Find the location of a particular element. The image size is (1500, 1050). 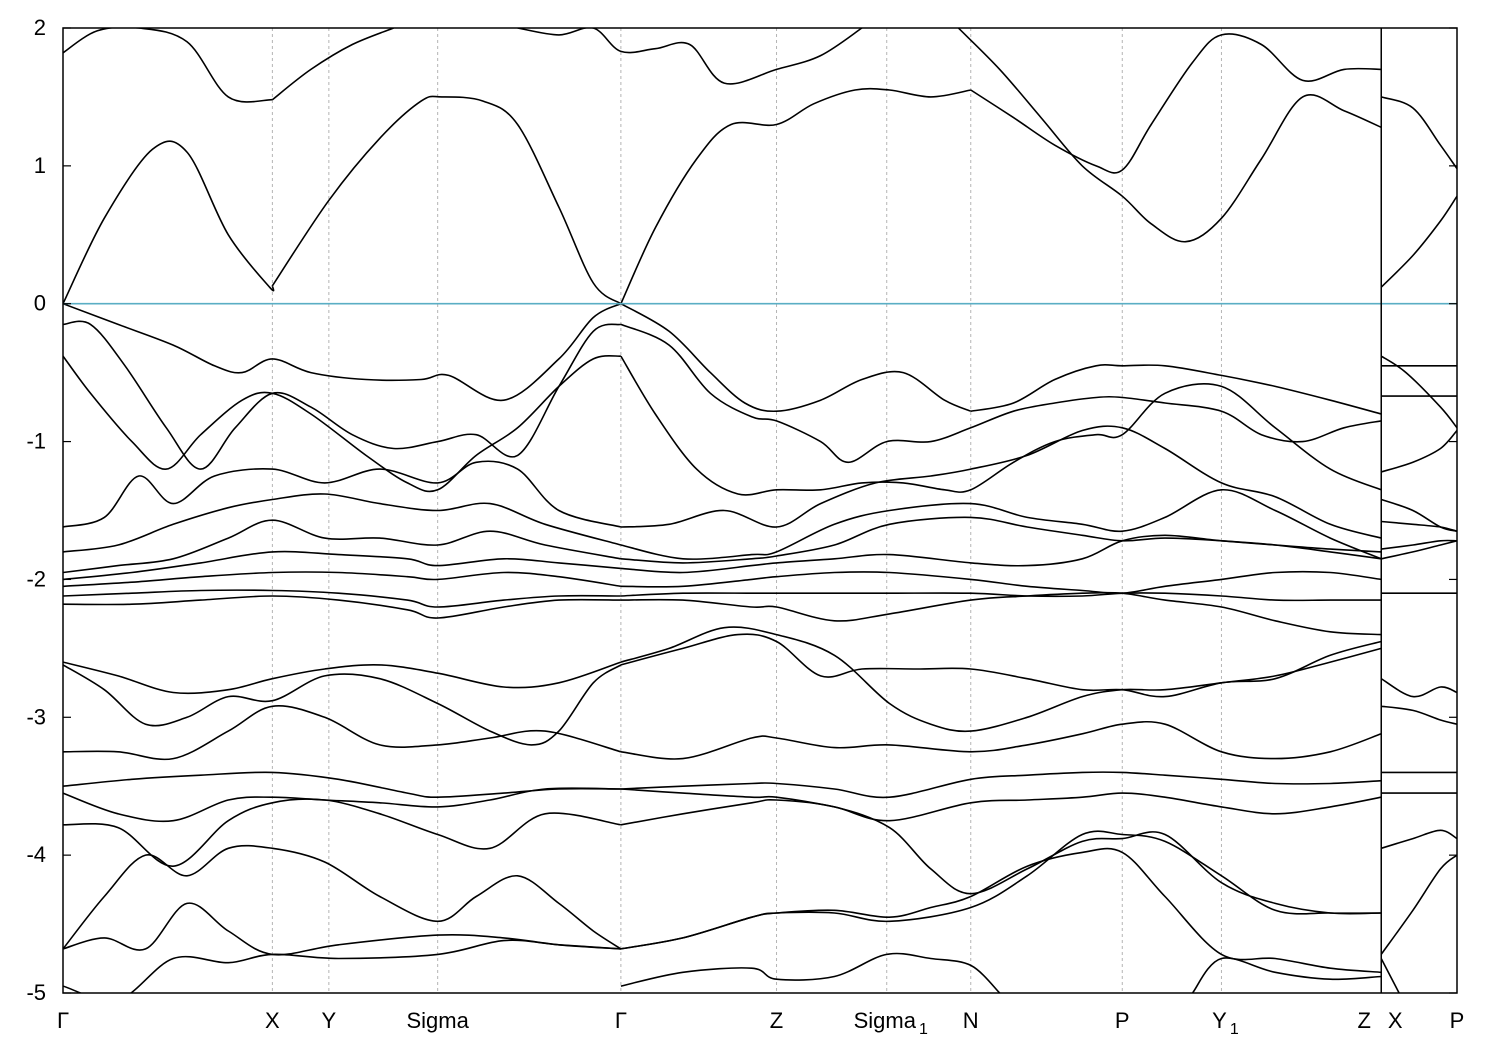

xtick-label-x1: X is located at coordinates (272, 1020).